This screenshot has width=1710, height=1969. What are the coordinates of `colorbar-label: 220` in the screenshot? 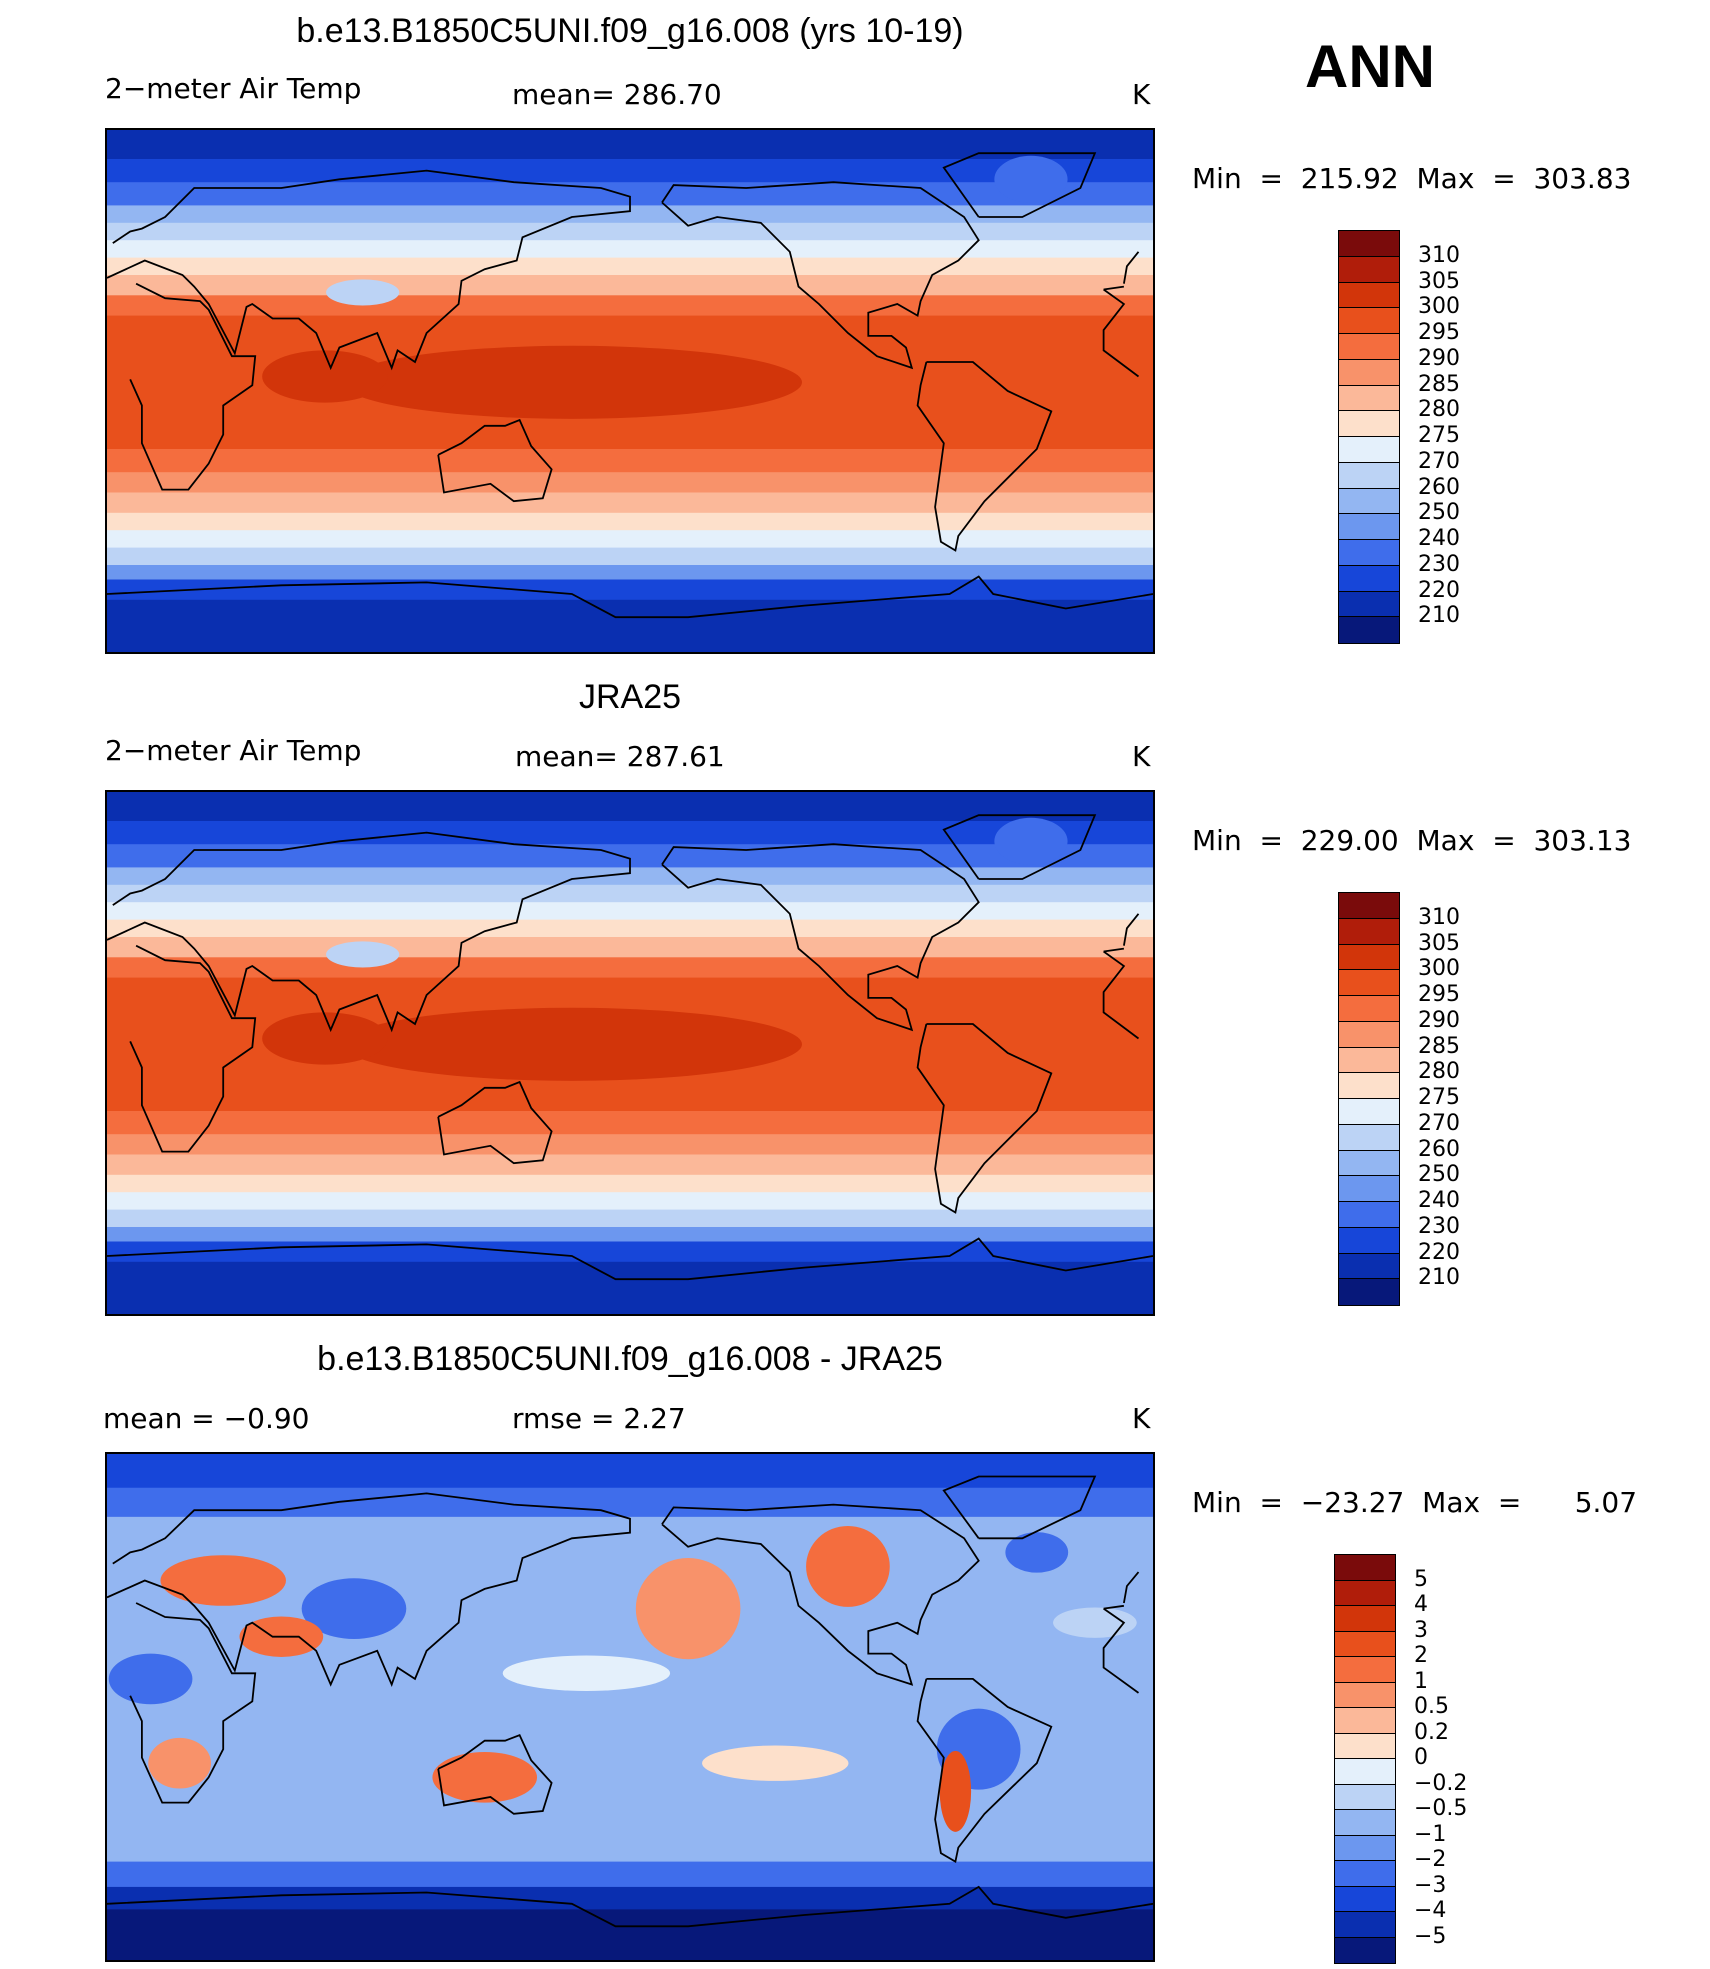 It's located at (1439, 590).